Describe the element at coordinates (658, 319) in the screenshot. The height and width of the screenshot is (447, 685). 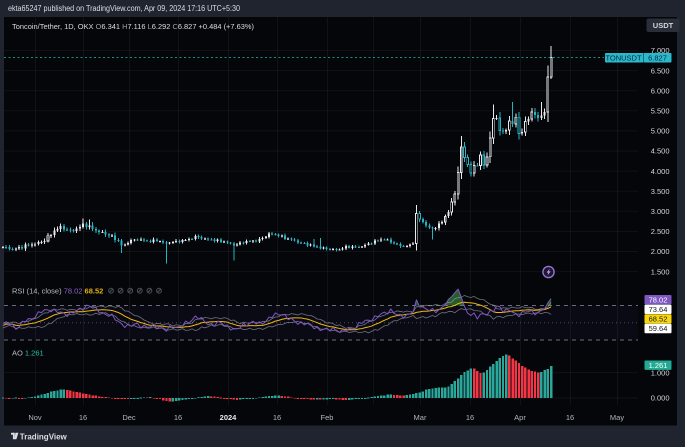
I see `svg-text: 68.52` at that location.